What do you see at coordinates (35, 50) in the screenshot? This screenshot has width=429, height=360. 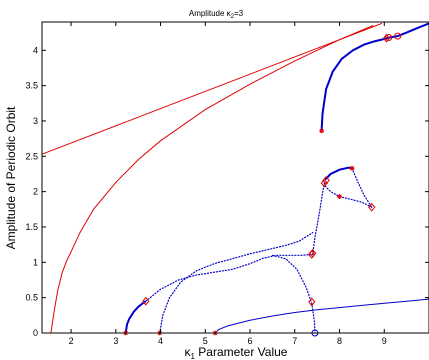 I see `y-tick-label: 4` at bounding box center [35, 50].